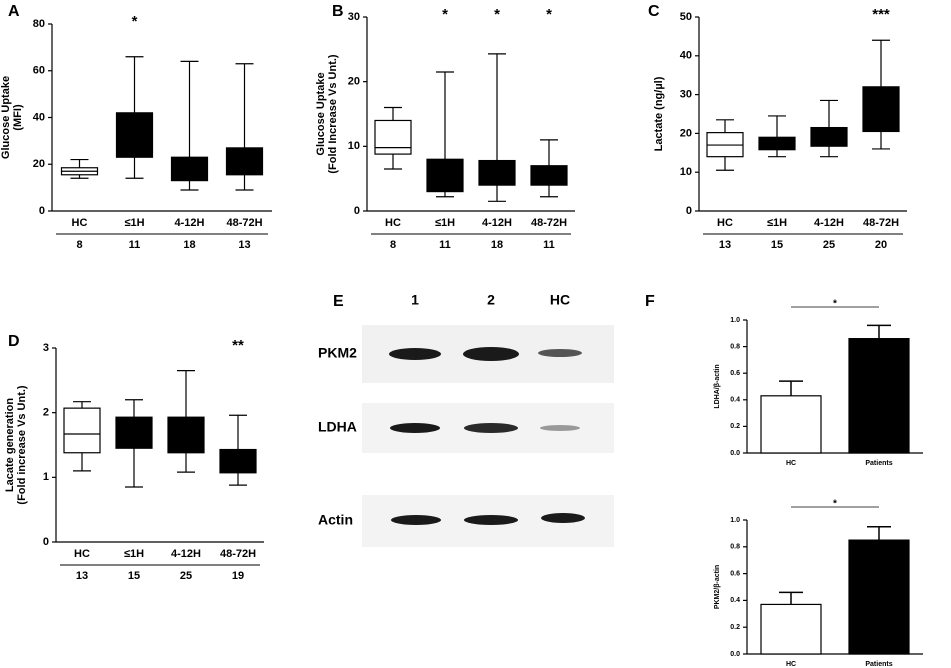  What do you see at coordinates (735, 600) in the screenshot?
I see `y-tick-label: 0.4` at bounding box center [735, 600].